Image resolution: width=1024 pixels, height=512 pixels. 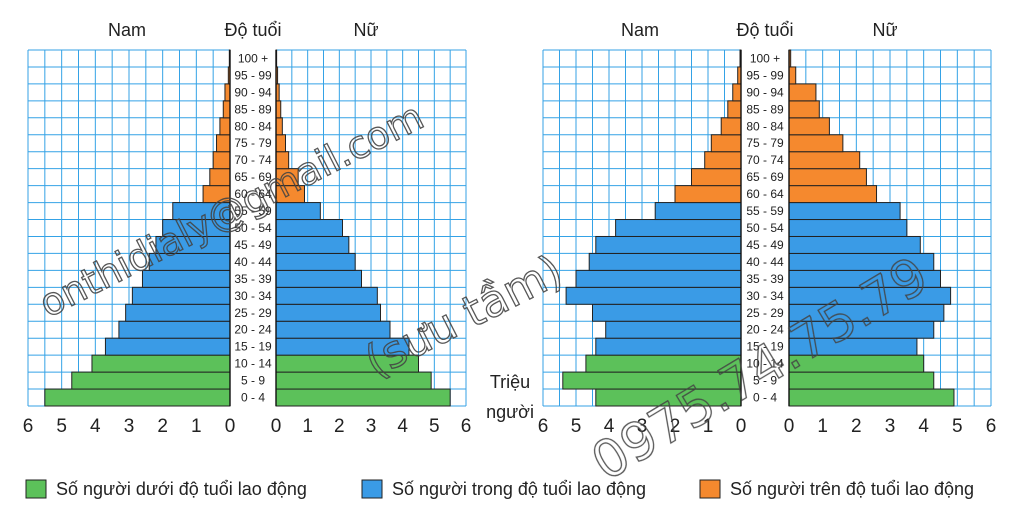 What do you see at coordinates (957, 426) in the screenshot?
I see `x-tick-label-female: 5` at bounding box center [957, 426].